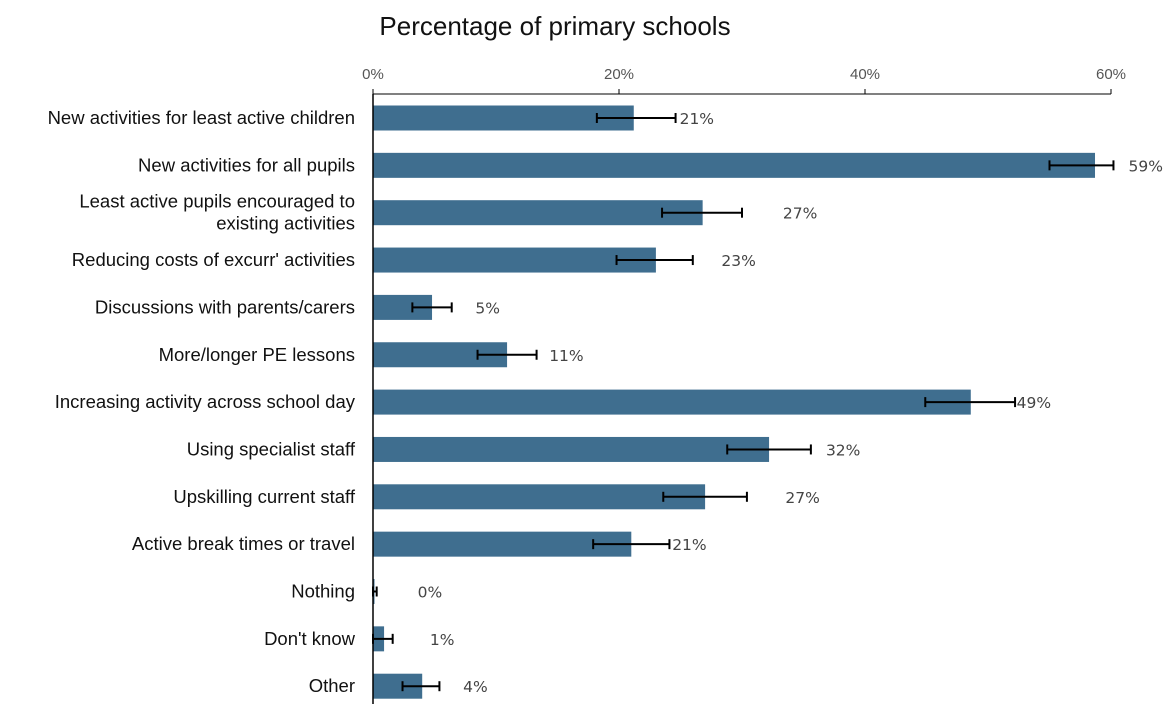 This screenshot has width=1176, height=704. I want to click on category-label: Using specialist staff, so click(271, 448).